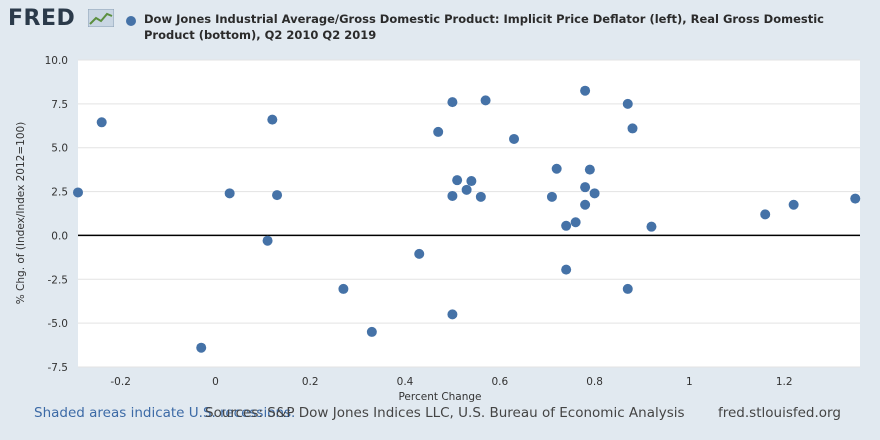 This screenshot has height=440, width=880. I want to click on y-tick-label: -2.5, so click(58, 280).